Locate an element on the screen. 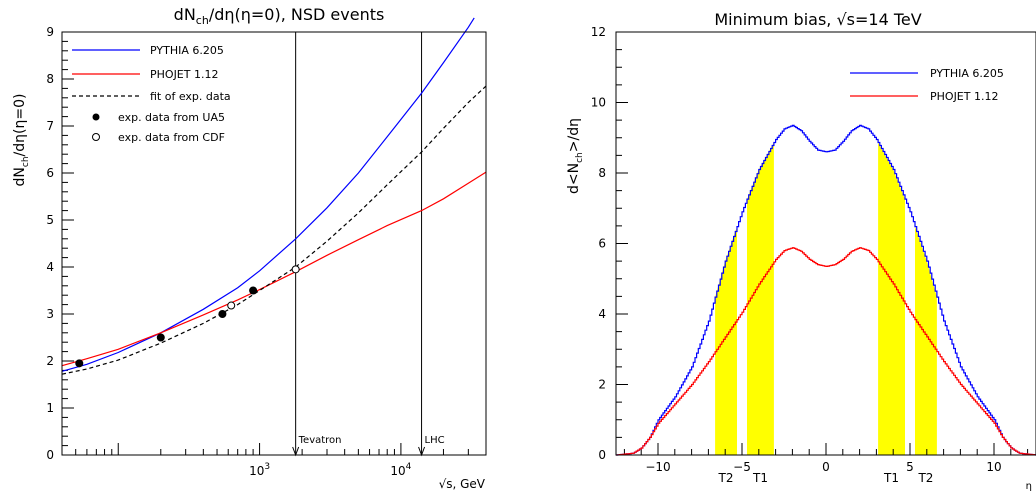  right-y-tick-label: 8 is located at coordinates (602, 173).